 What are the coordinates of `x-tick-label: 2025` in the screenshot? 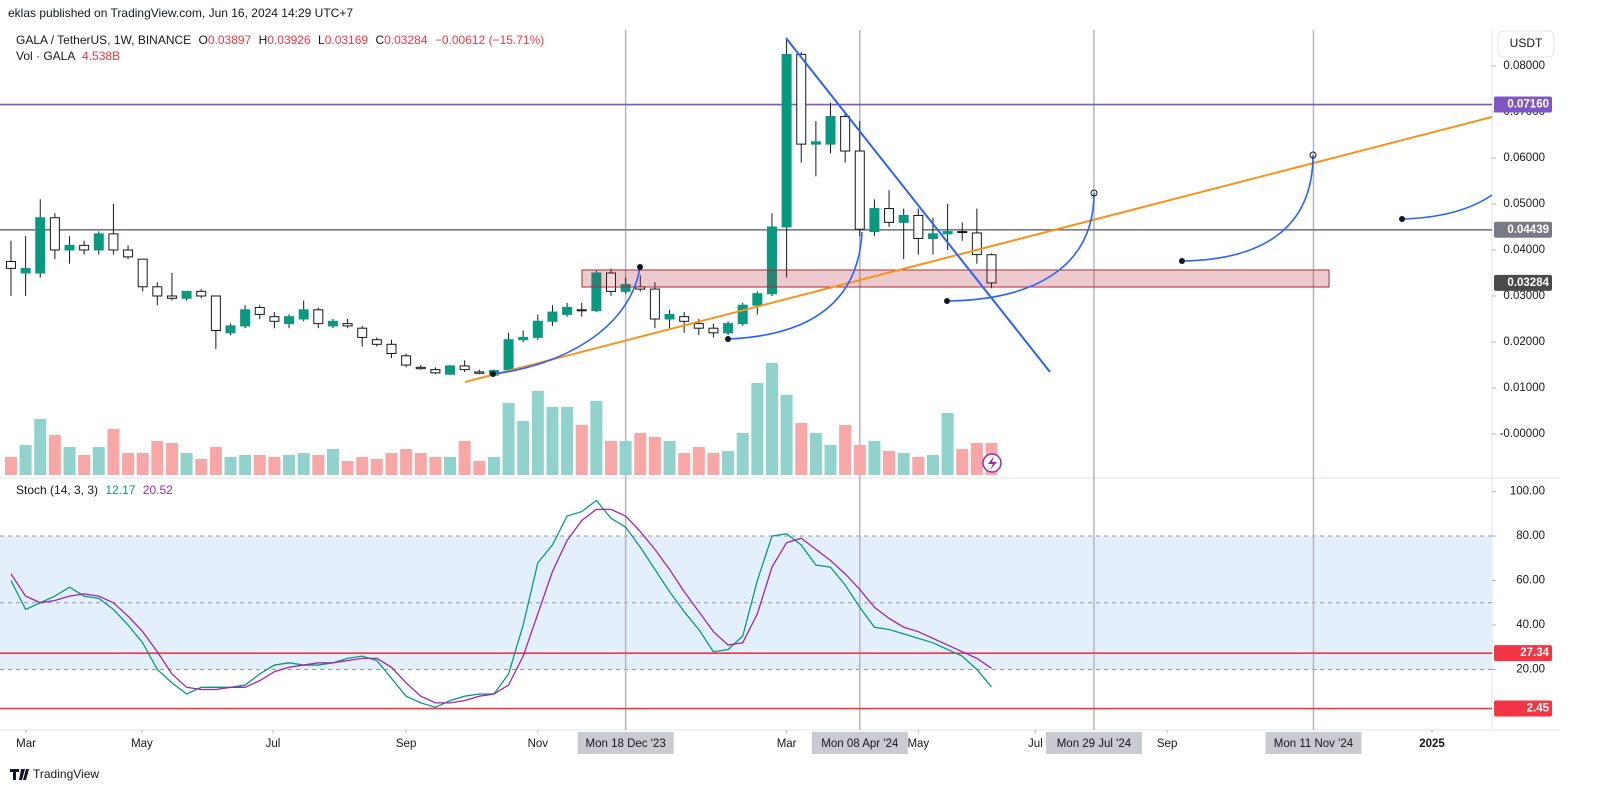 It's located at (1432, 744).